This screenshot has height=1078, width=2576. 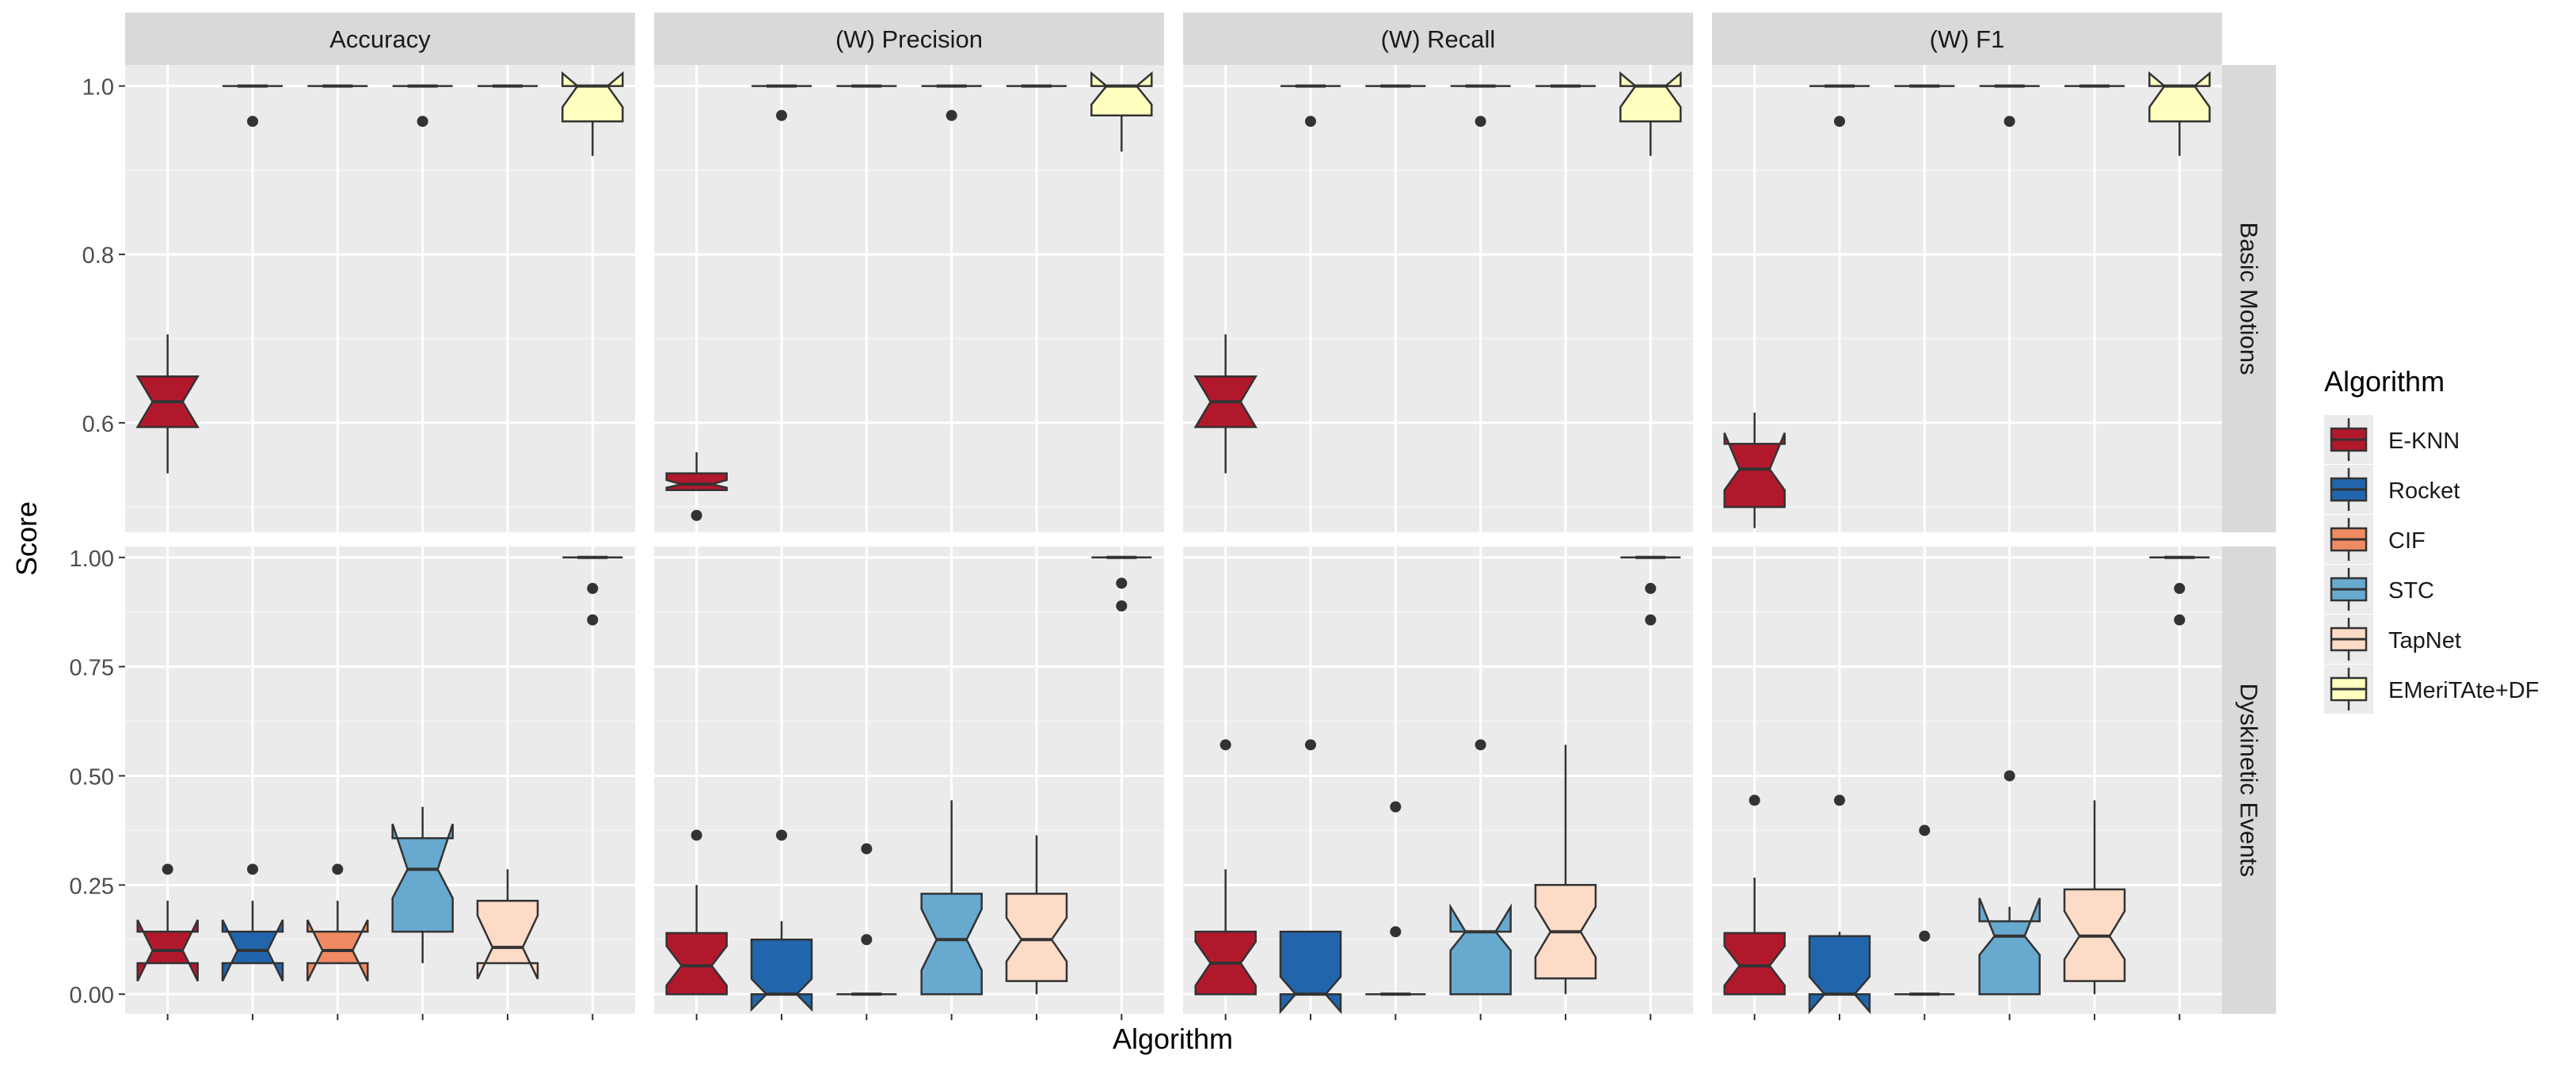 What do you see at coordinates (2424, 640) in the screenshot?
I see `legend-label: TapNet` at bounding box center [2424, 640].